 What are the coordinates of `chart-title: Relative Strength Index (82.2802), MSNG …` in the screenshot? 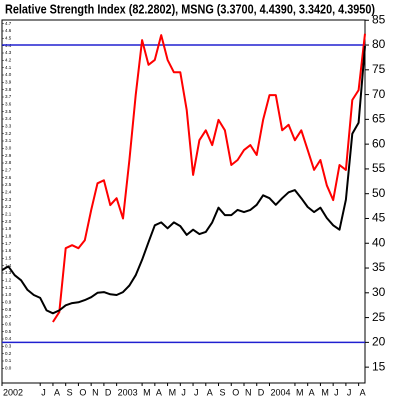 It's located at (190, 9).